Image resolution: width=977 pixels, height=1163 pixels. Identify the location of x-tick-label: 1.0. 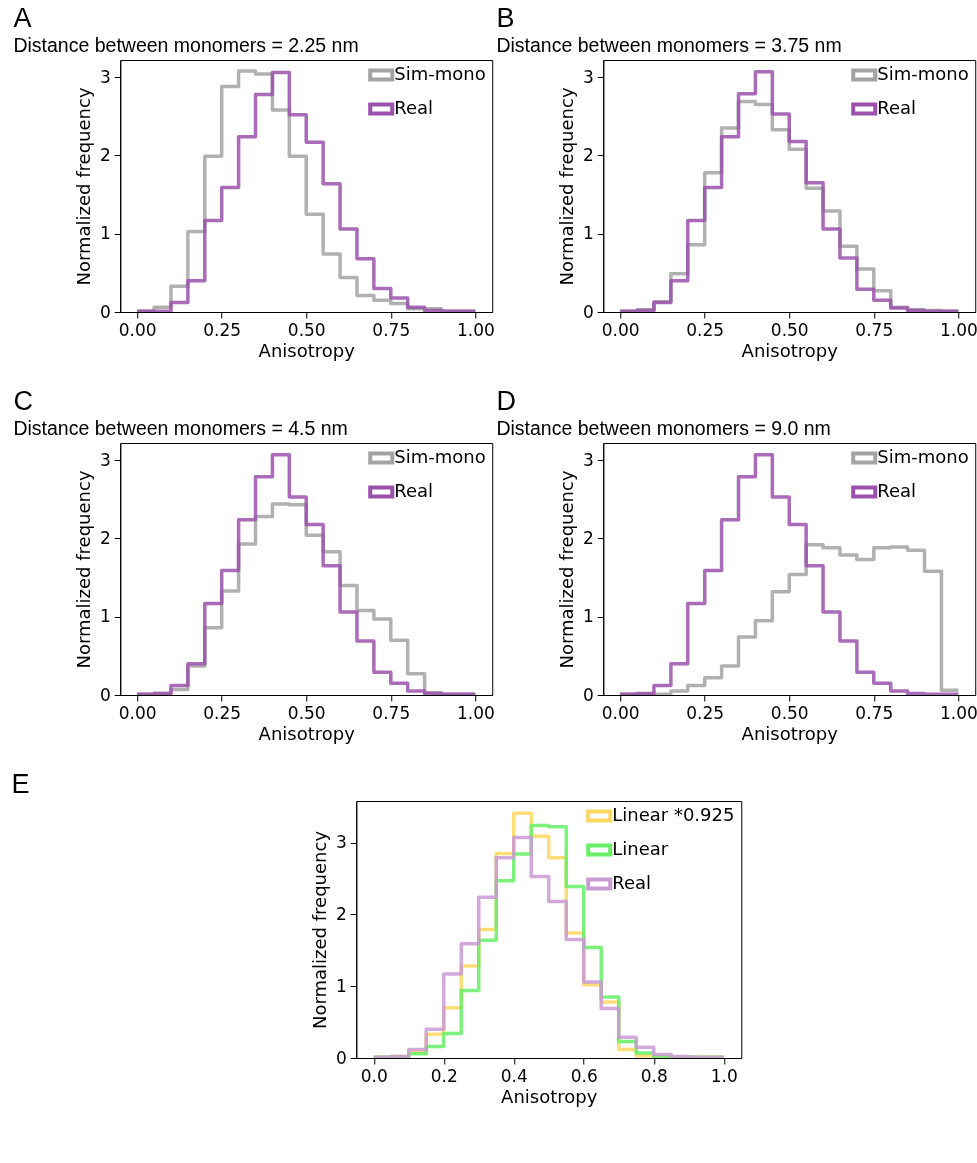
(724, 1075).